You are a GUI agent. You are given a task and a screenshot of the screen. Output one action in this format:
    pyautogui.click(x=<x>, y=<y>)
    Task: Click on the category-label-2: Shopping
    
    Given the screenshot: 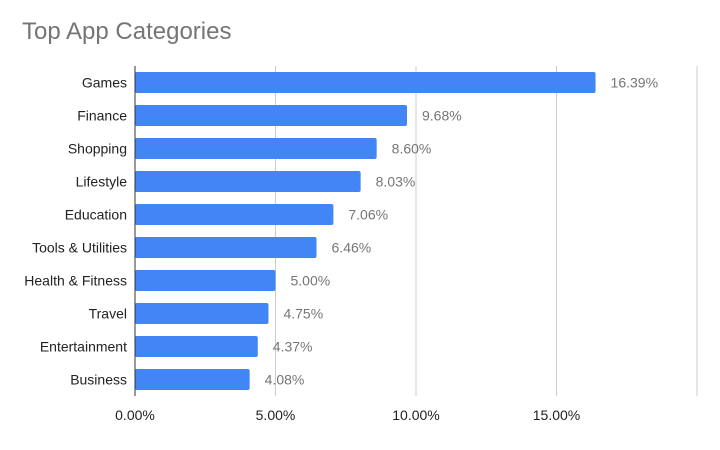 What is the action you would take?
    pyautogui.click(x=97, y=149)
    